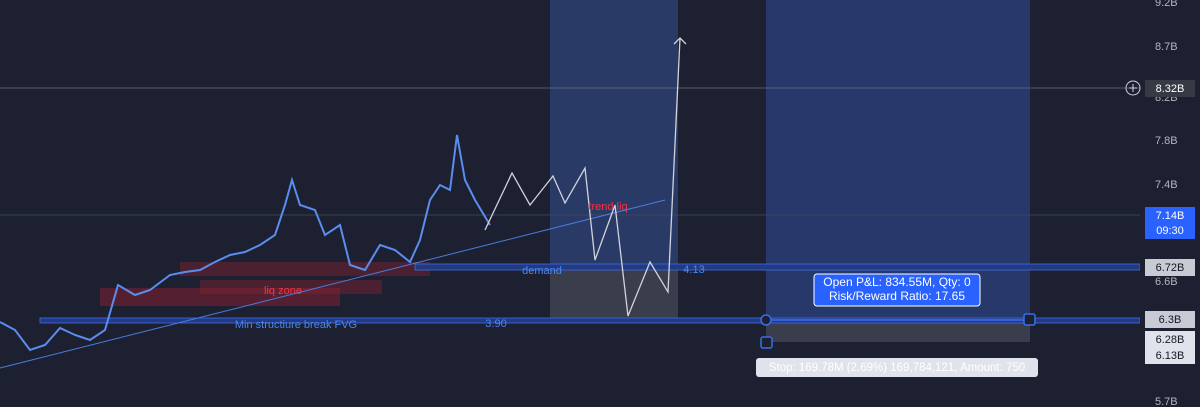 This screenshot has height=407, width=1200. What do you see at coordinates (296, 325) in the screenshot?
I see `annotation: Min structiure break FVG` at bounding box center [296, 325].